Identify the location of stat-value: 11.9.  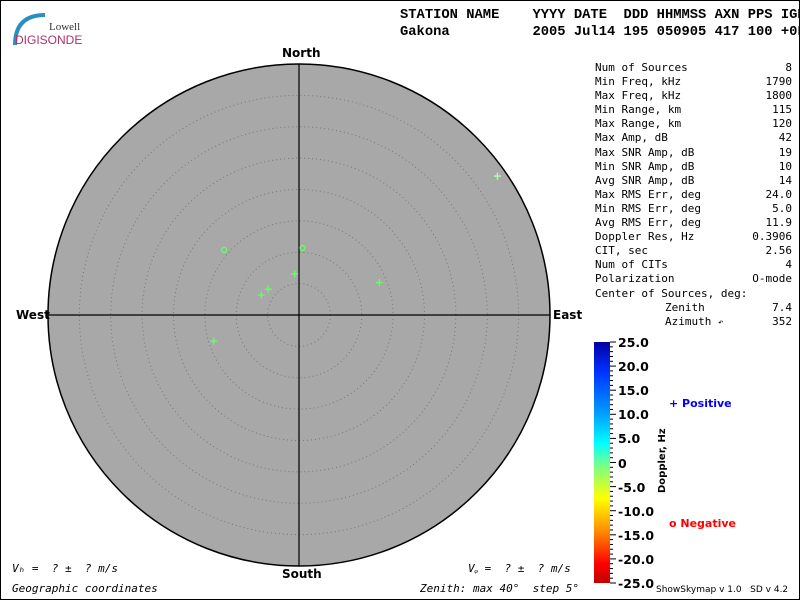
(779, 223).